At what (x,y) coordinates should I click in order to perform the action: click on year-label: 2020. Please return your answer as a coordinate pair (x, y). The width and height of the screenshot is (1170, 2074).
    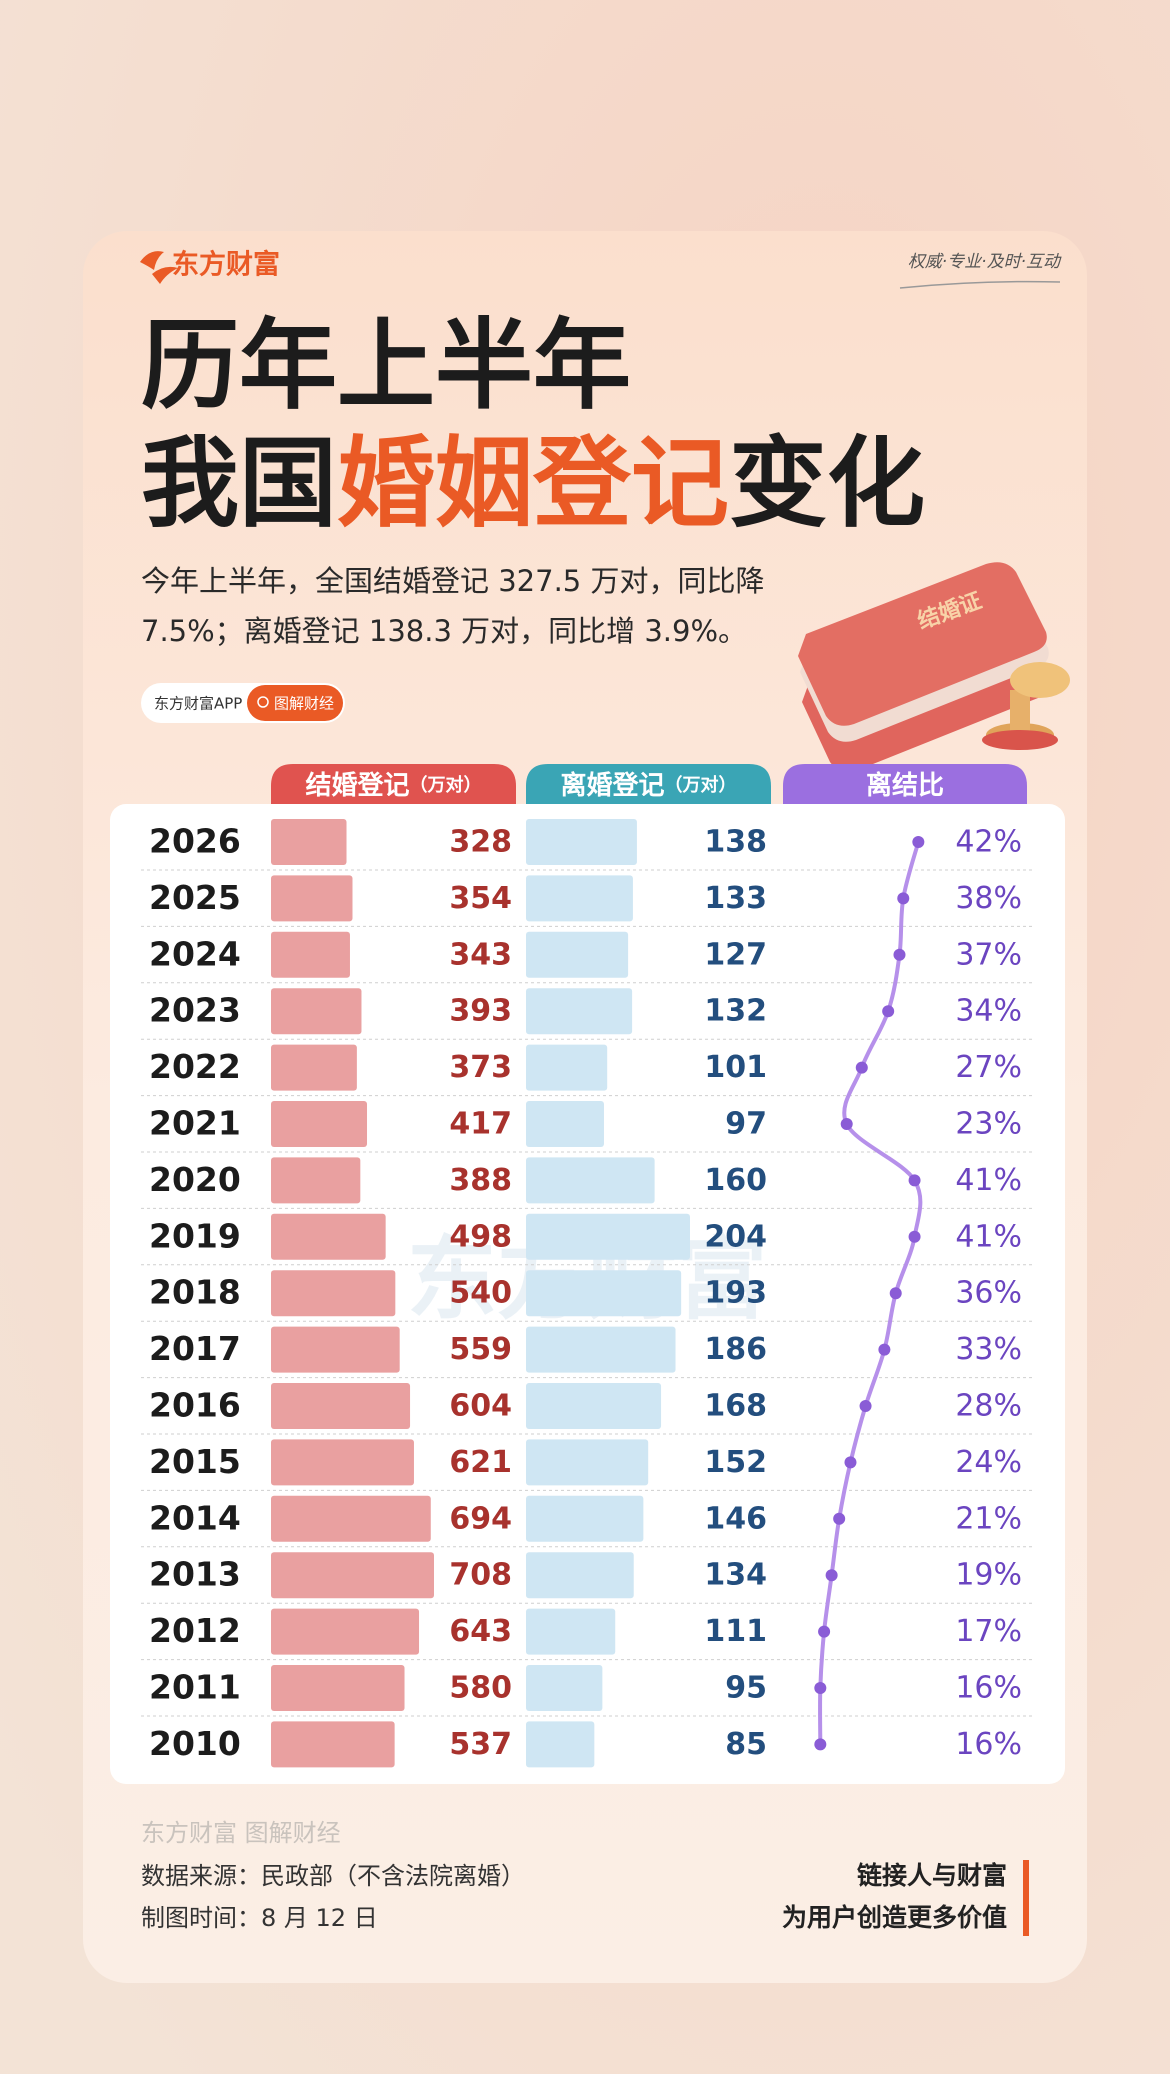
    Looking at the image, I should click on (195, 1179).